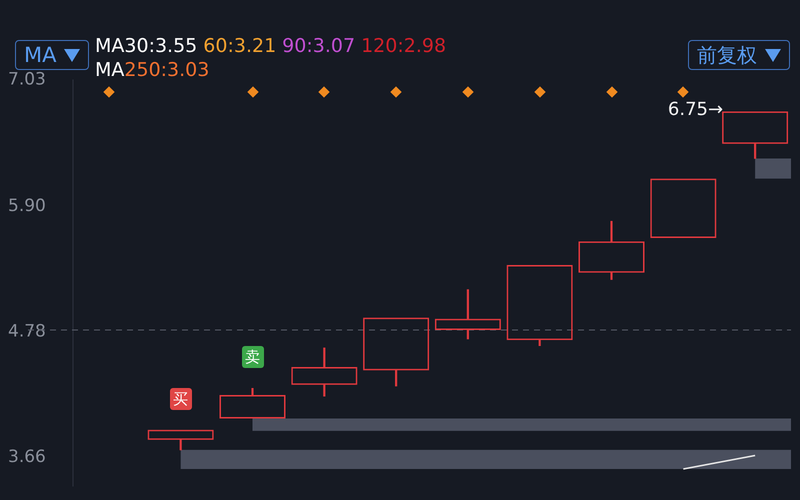  What do you see at coordinates (27, 457) in the screenshot?
I see `y-tick-label: 3.66` at bounding box center [27, 457].